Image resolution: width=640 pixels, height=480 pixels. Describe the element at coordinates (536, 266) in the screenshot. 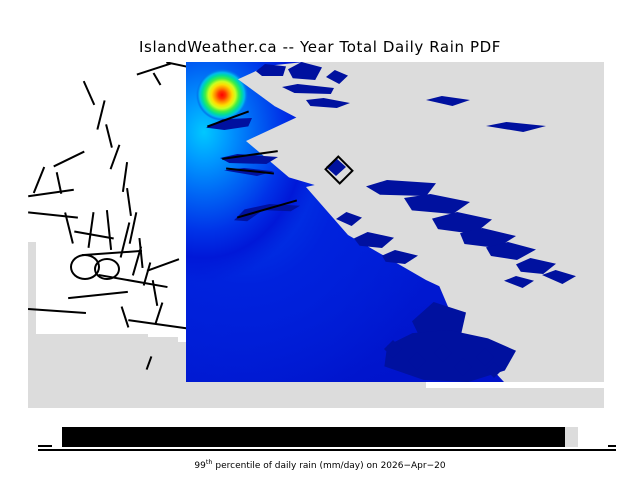

I see `island-small-d` at that location.